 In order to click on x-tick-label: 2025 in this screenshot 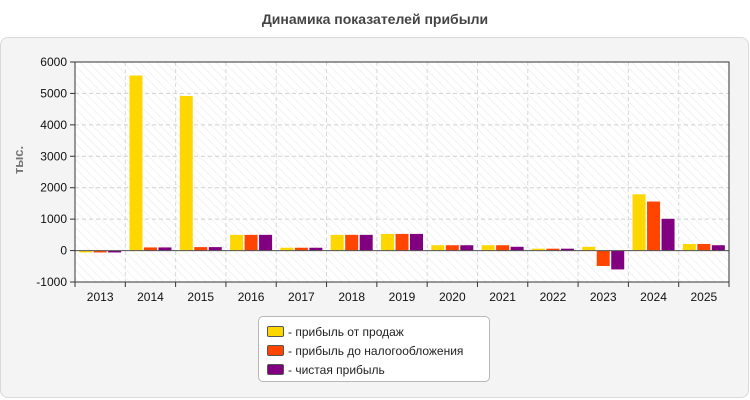, I will do `click(703, 297)`.